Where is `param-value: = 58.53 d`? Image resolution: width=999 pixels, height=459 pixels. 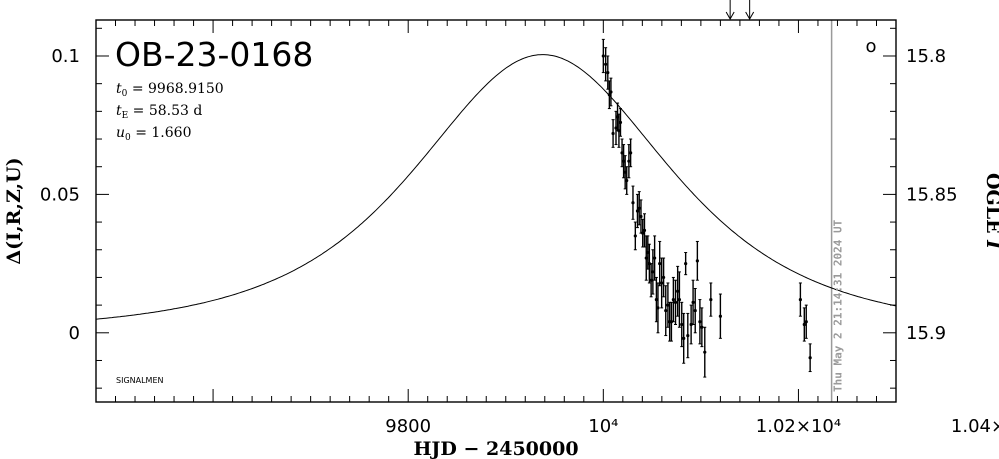
param-value: = 58.53 d is located at coordinates (165, 111).